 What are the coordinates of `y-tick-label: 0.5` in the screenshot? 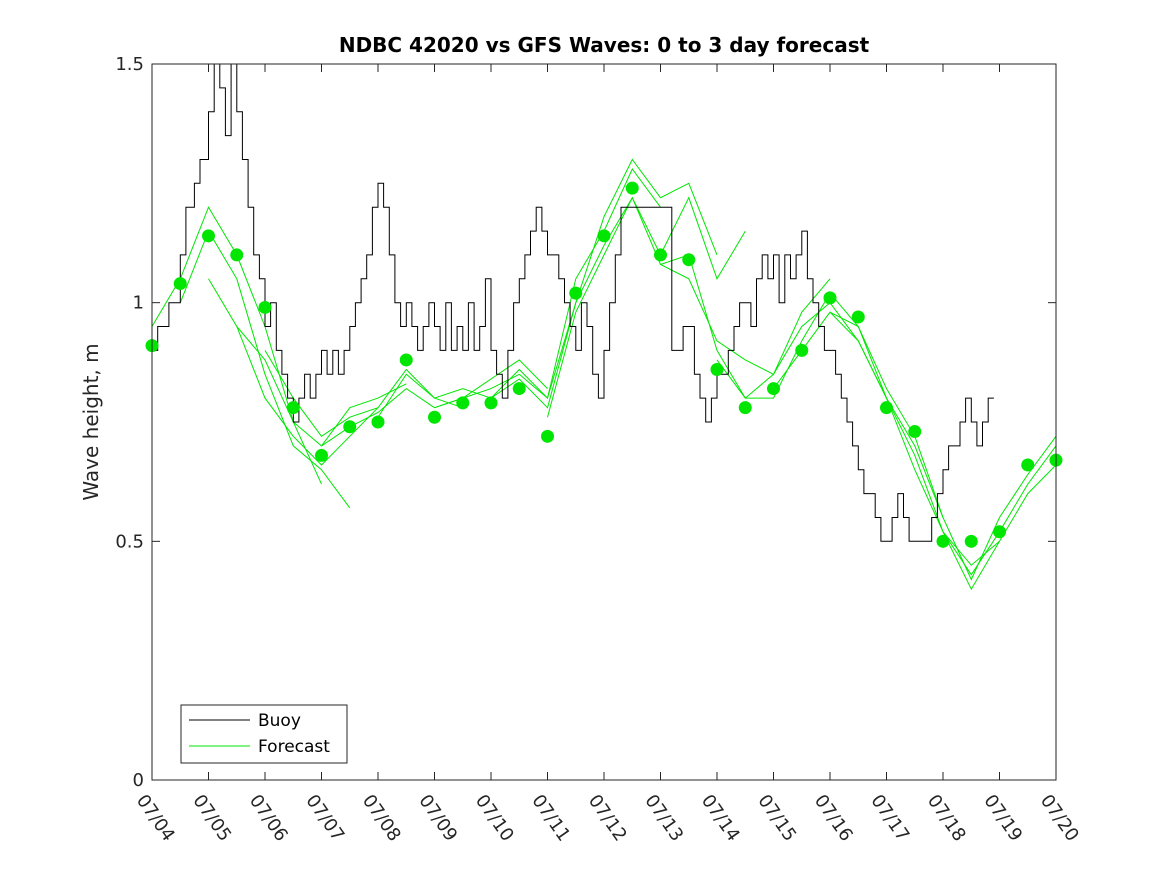 It's located at (129, 541).